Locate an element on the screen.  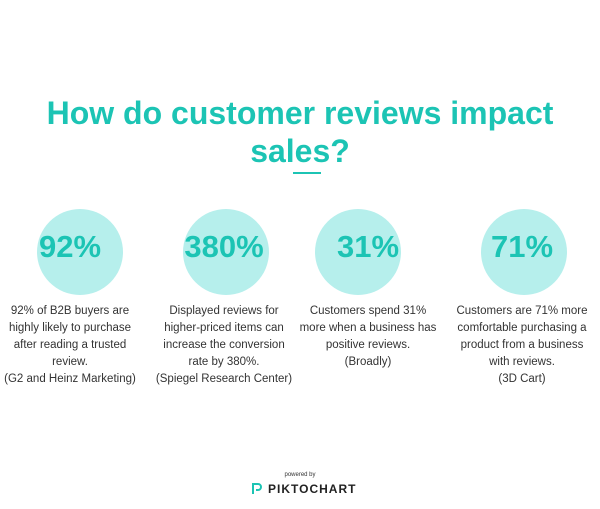
stat-figure: 92% is located at coordinates (70, 246).